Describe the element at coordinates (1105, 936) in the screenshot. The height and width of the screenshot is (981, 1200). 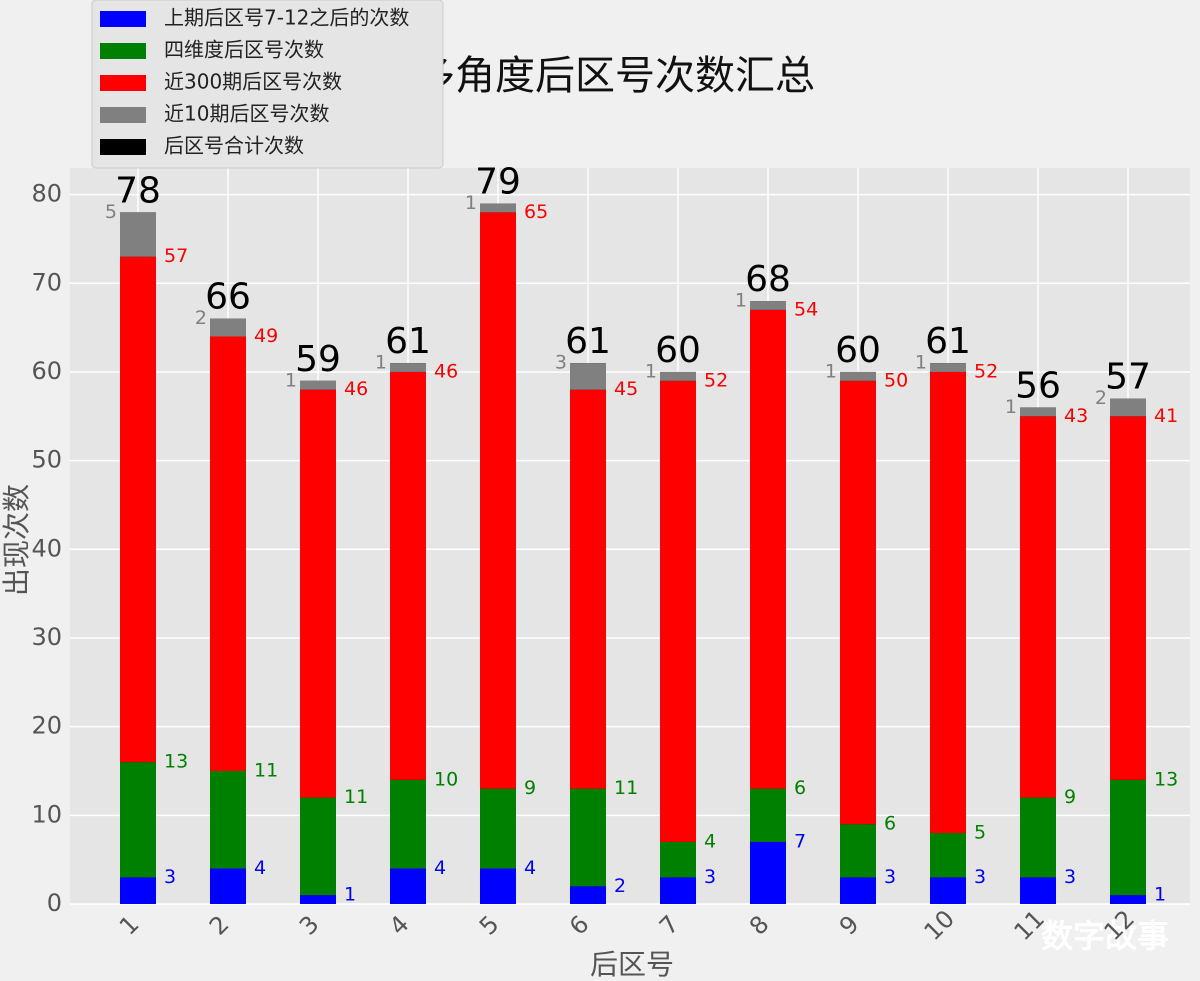
I see `watermark: 数字故事` at that location.